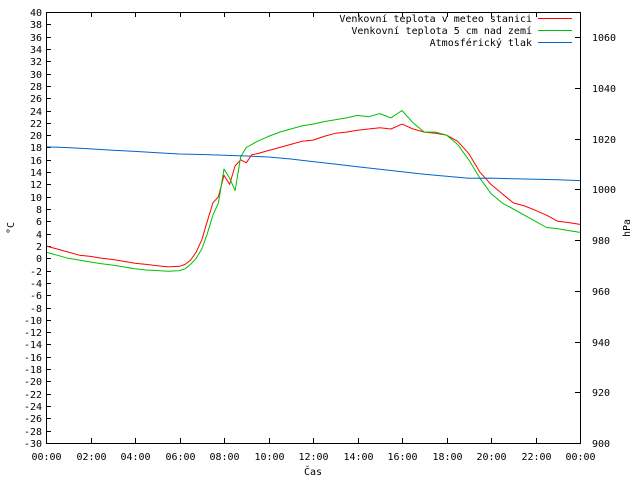 Image resolution: width=640 pixels, height=480 pixels. I want to click on right-tick-label: 980, so click(601, 241).